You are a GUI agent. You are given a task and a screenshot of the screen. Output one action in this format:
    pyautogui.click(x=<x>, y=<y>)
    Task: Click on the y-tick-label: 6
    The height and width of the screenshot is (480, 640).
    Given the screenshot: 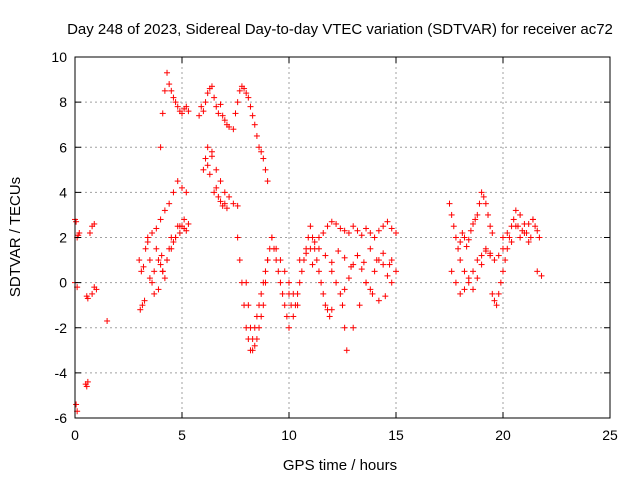 What is the action you would take?
    pyautogui.click(x=63, y=147)
    